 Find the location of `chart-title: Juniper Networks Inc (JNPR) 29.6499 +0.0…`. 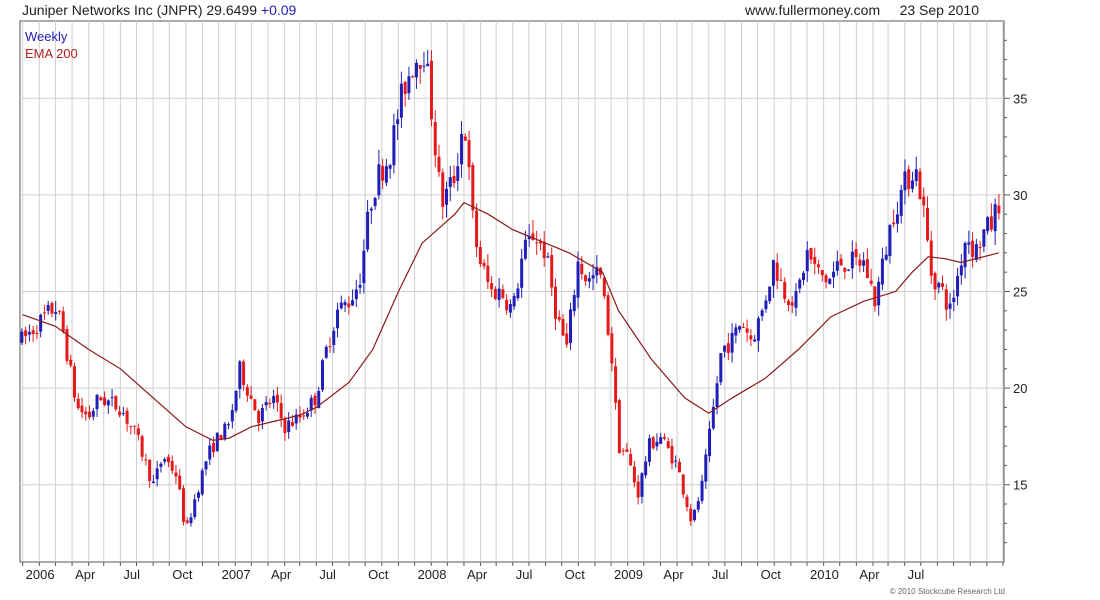

chart-title: Juniper Networks Inc (JNPR) 29.6499 +0.0… is located at coordinates (159, 10).